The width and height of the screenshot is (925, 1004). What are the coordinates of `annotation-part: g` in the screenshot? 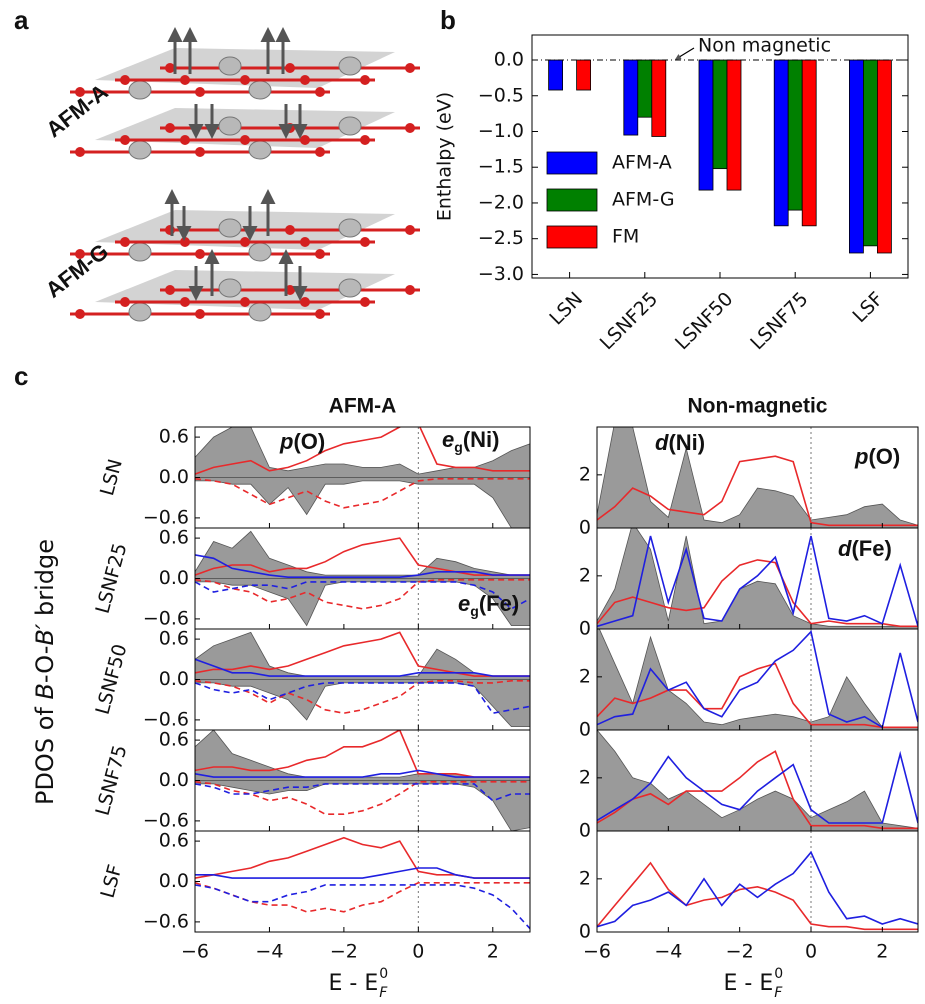 It's located at (458, 447).